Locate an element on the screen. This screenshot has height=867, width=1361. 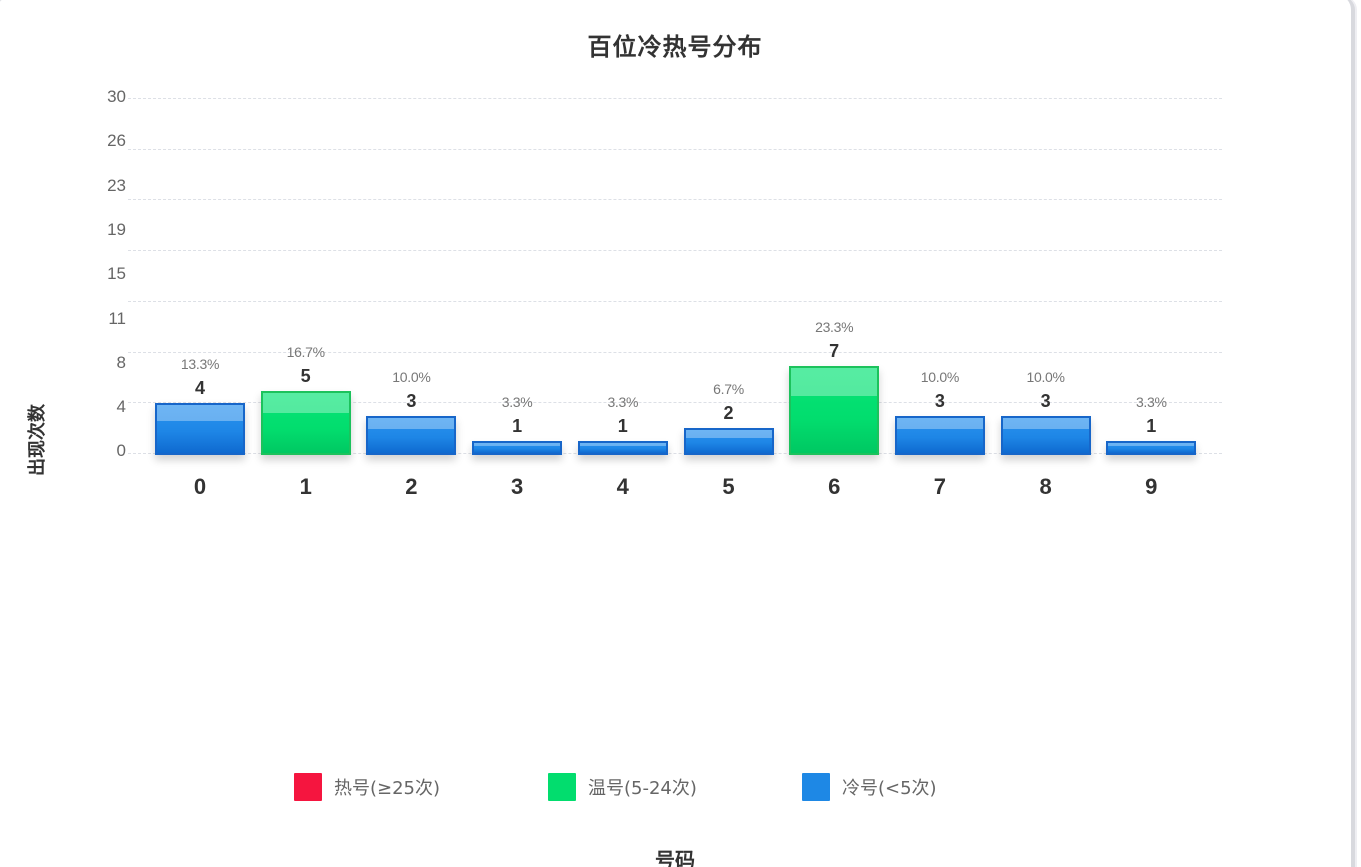
x-tick-label: 1 is located at coordinates (305, 486).